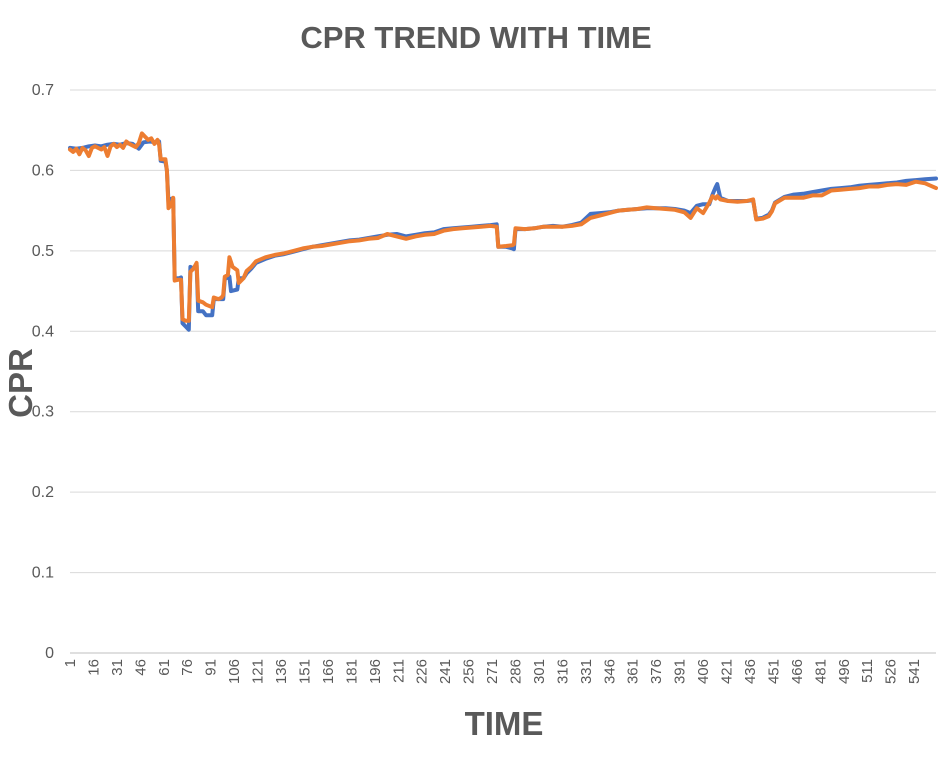  I want to click on x-tick-label: 346, so click(609, 671).